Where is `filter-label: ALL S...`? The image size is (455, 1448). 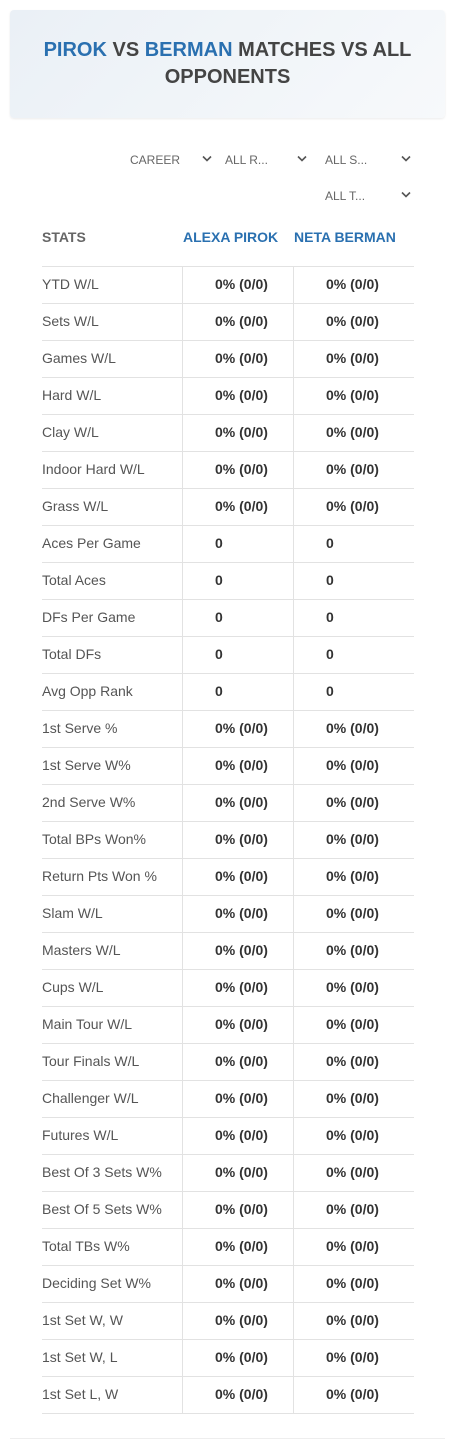 filter-label: ALL S... is located at coordinates (346, 160).